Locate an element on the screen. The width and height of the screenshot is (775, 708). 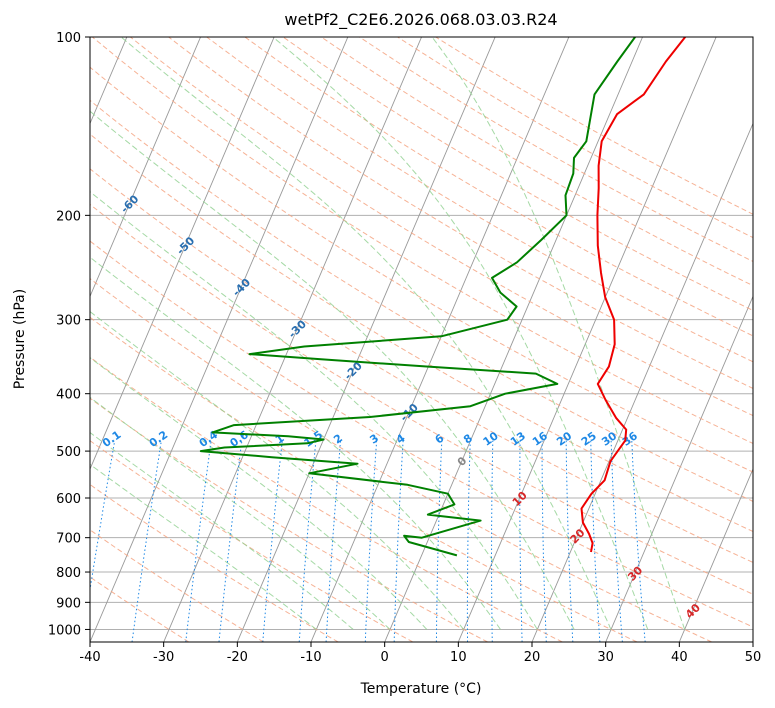
y-axis-label: Pressure (hPa) is located at coordinates (20, 339).